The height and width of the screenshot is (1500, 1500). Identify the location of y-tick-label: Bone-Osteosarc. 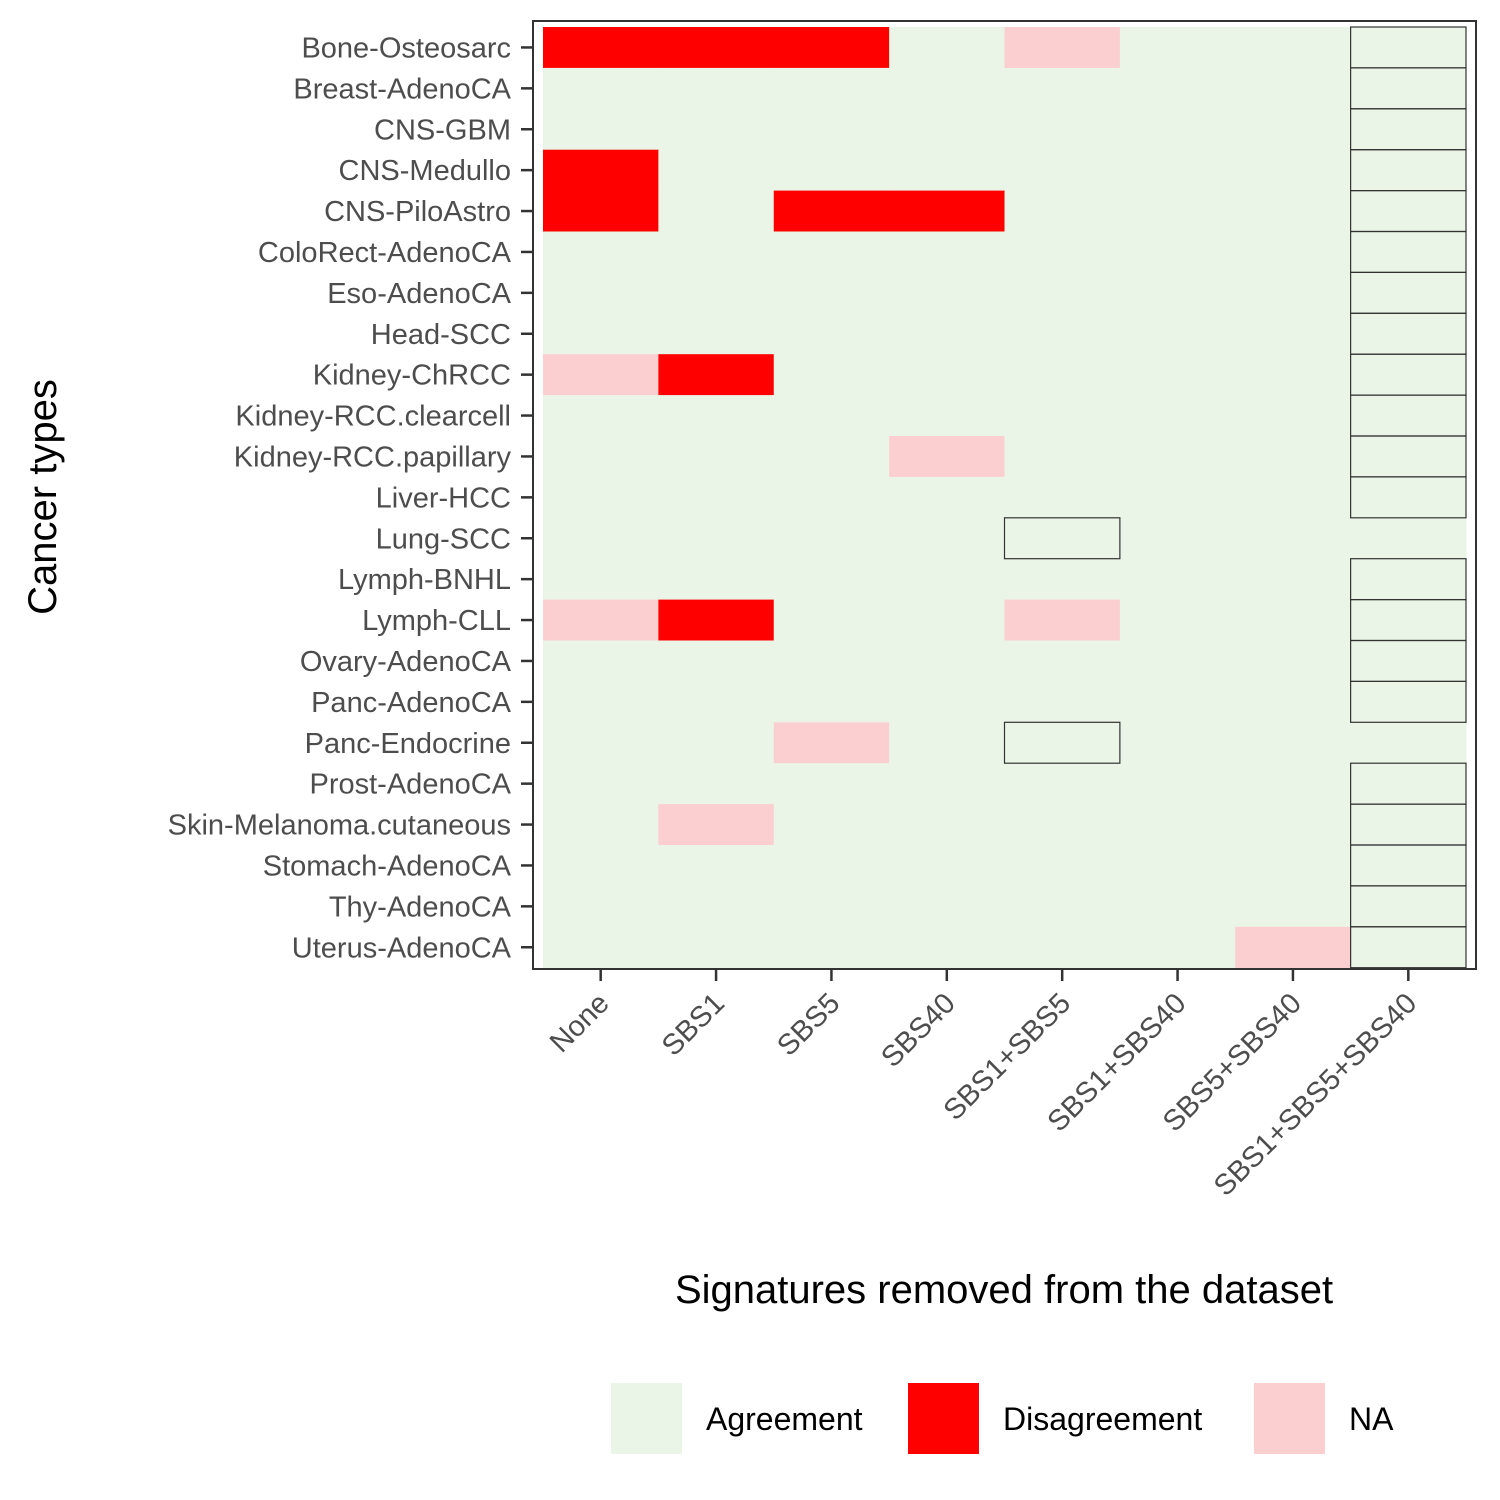
(406, 48).